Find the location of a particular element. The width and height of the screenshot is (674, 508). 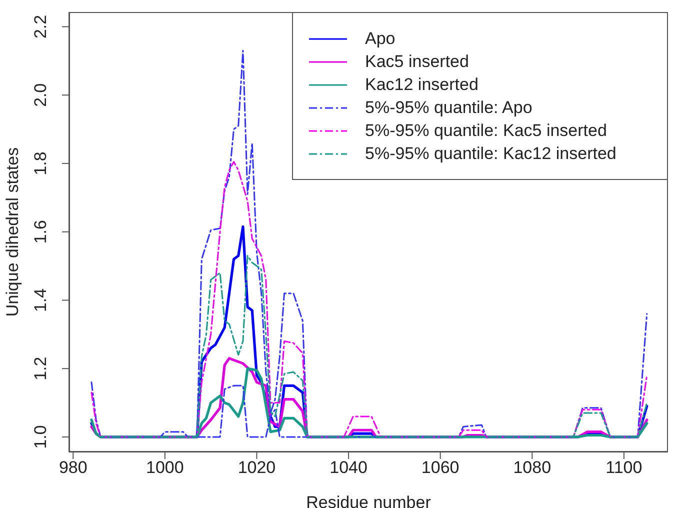

y-tick-label: 2.0 is located at coordinates (40, 95).